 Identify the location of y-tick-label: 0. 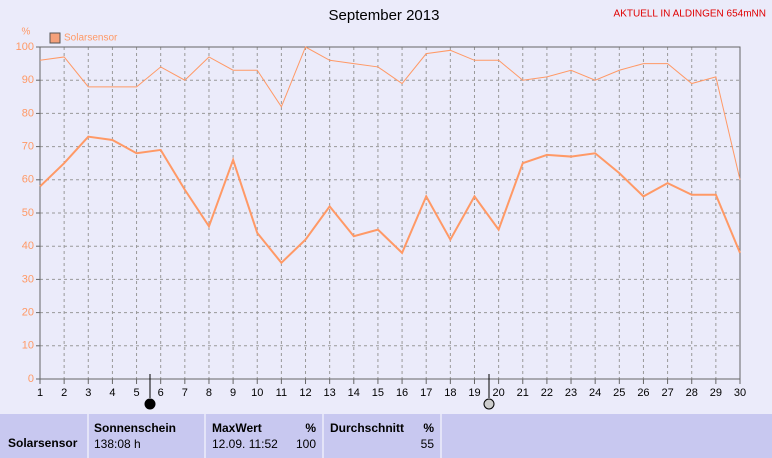
(31, 379).